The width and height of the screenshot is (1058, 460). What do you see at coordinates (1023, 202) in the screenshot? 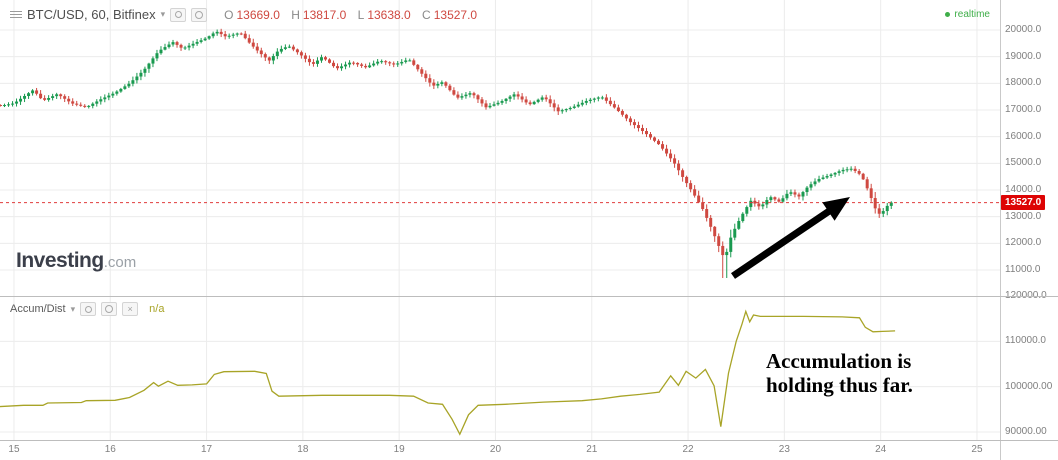
I see `last-price-tag: 13527.0` at bounding box center [1023, 202].